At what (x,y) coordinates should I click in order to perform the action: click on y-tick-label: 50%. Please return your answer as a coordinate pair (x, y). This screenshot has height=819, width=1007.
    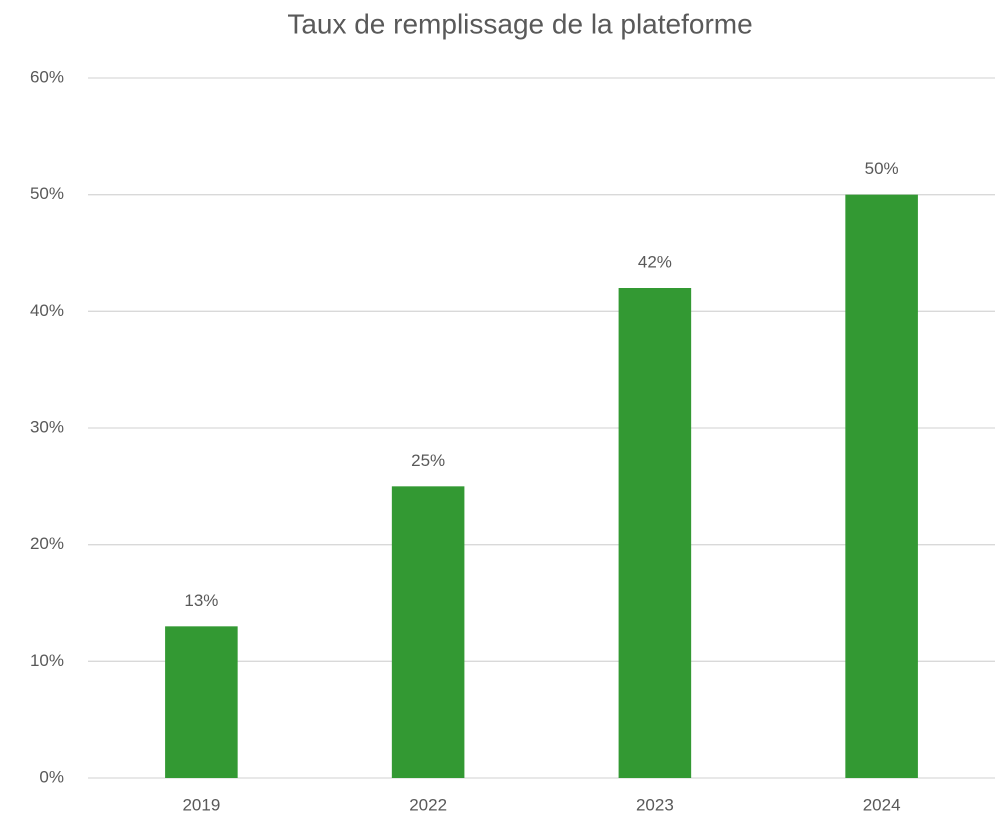
    Looking at the image, I should click on (47, 193).